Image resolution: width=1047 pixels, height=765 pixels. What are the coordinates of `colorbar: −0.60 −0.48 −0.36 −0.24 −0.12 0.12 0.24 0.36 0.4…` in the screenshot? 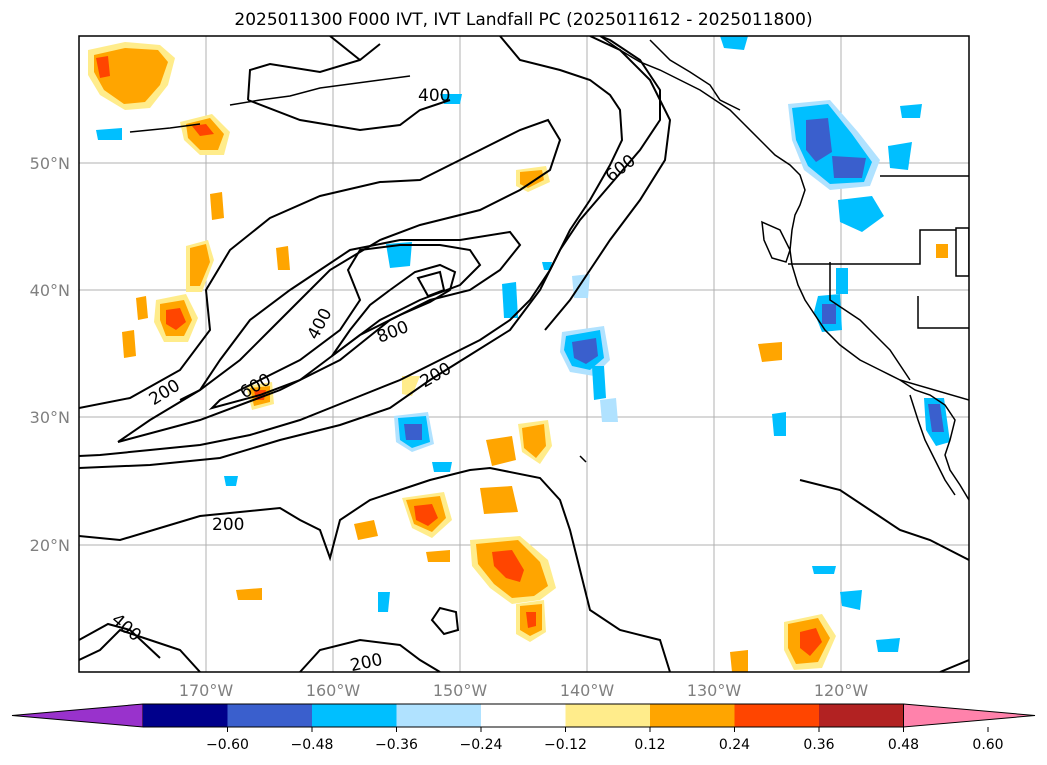 It's located at (523, 728).